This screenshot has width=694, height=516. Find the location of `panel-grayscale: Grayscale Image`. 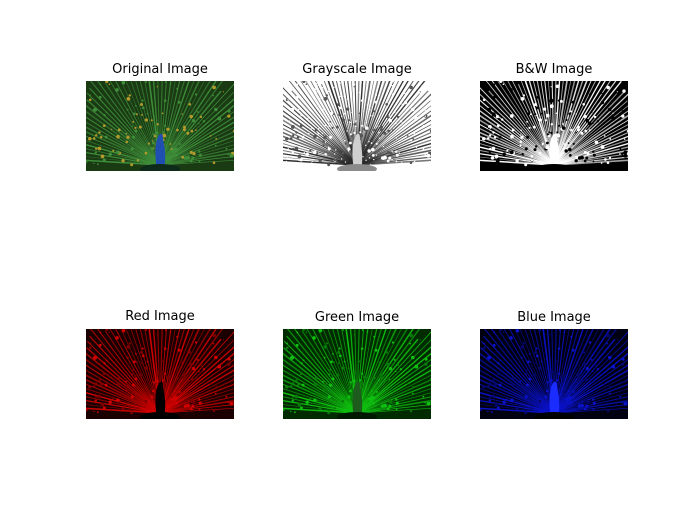

panel-grayscale: Grayscale Image is located at coordinates (357, 116).